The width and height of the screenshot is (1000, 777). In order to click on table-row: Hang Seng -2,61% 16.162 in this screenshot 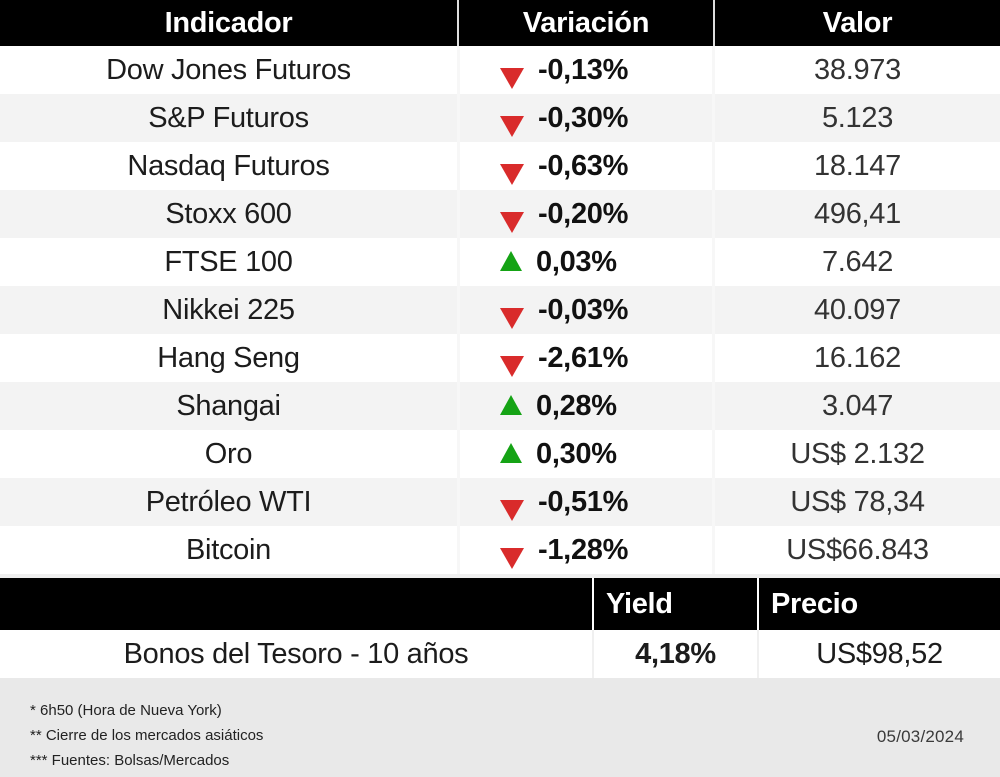, I will do `click(500, 358)`.